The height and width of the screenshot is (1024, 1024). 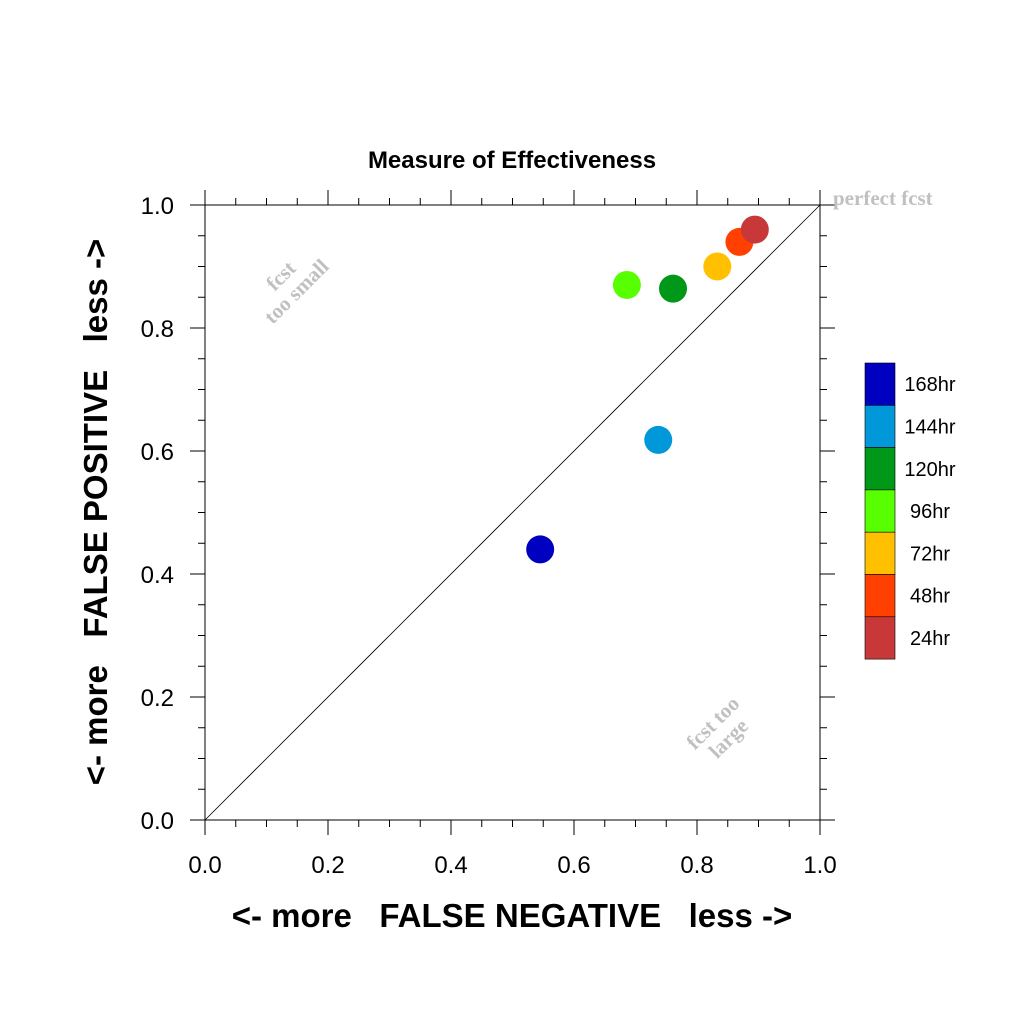 I want to click on chart-title: Measure of Effectiveness, so click(x=512, y=160).